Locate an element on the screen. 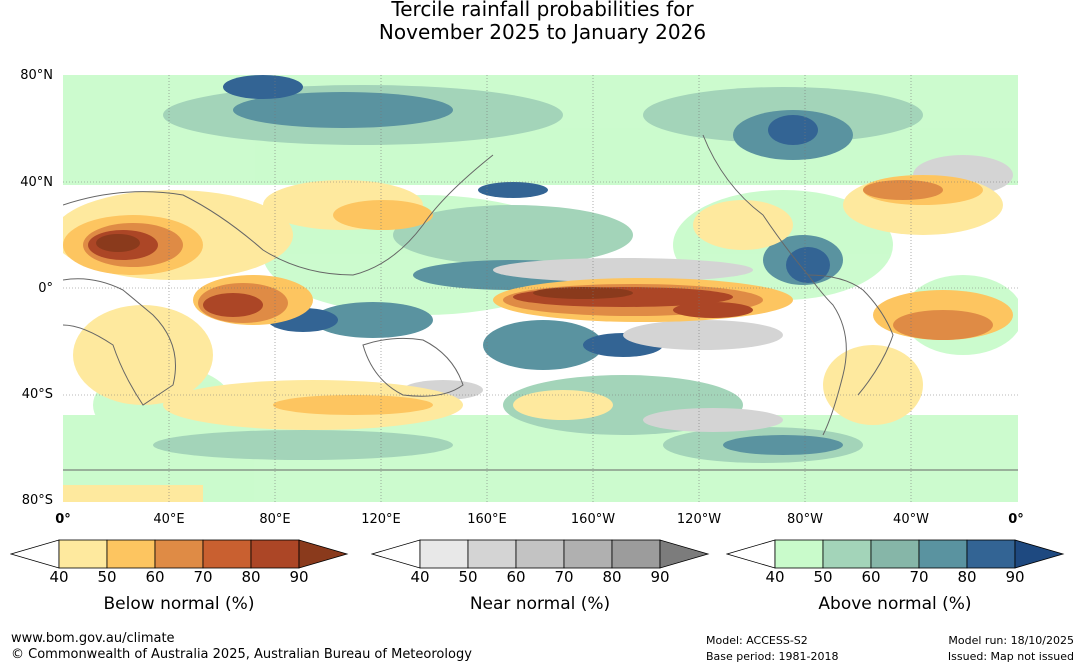 The height and width of the screenshot is (667, 1085). below-tick: 80 is located at coordinates (251, 577).